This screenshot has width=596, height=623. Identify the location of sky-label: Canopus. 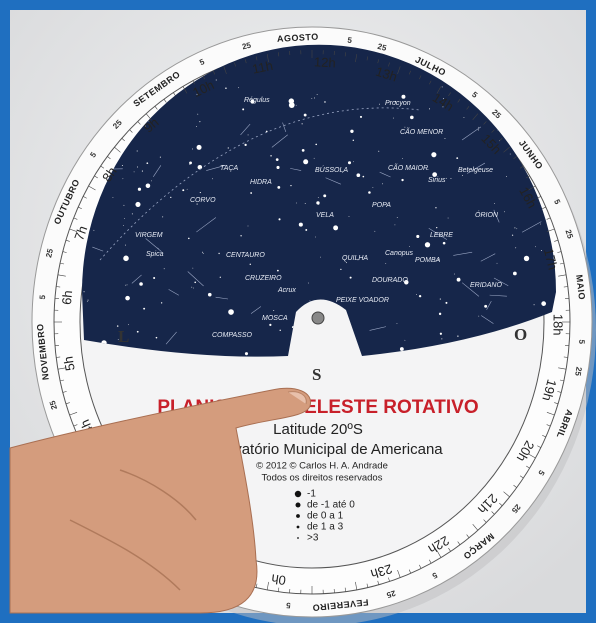
(399, 253).